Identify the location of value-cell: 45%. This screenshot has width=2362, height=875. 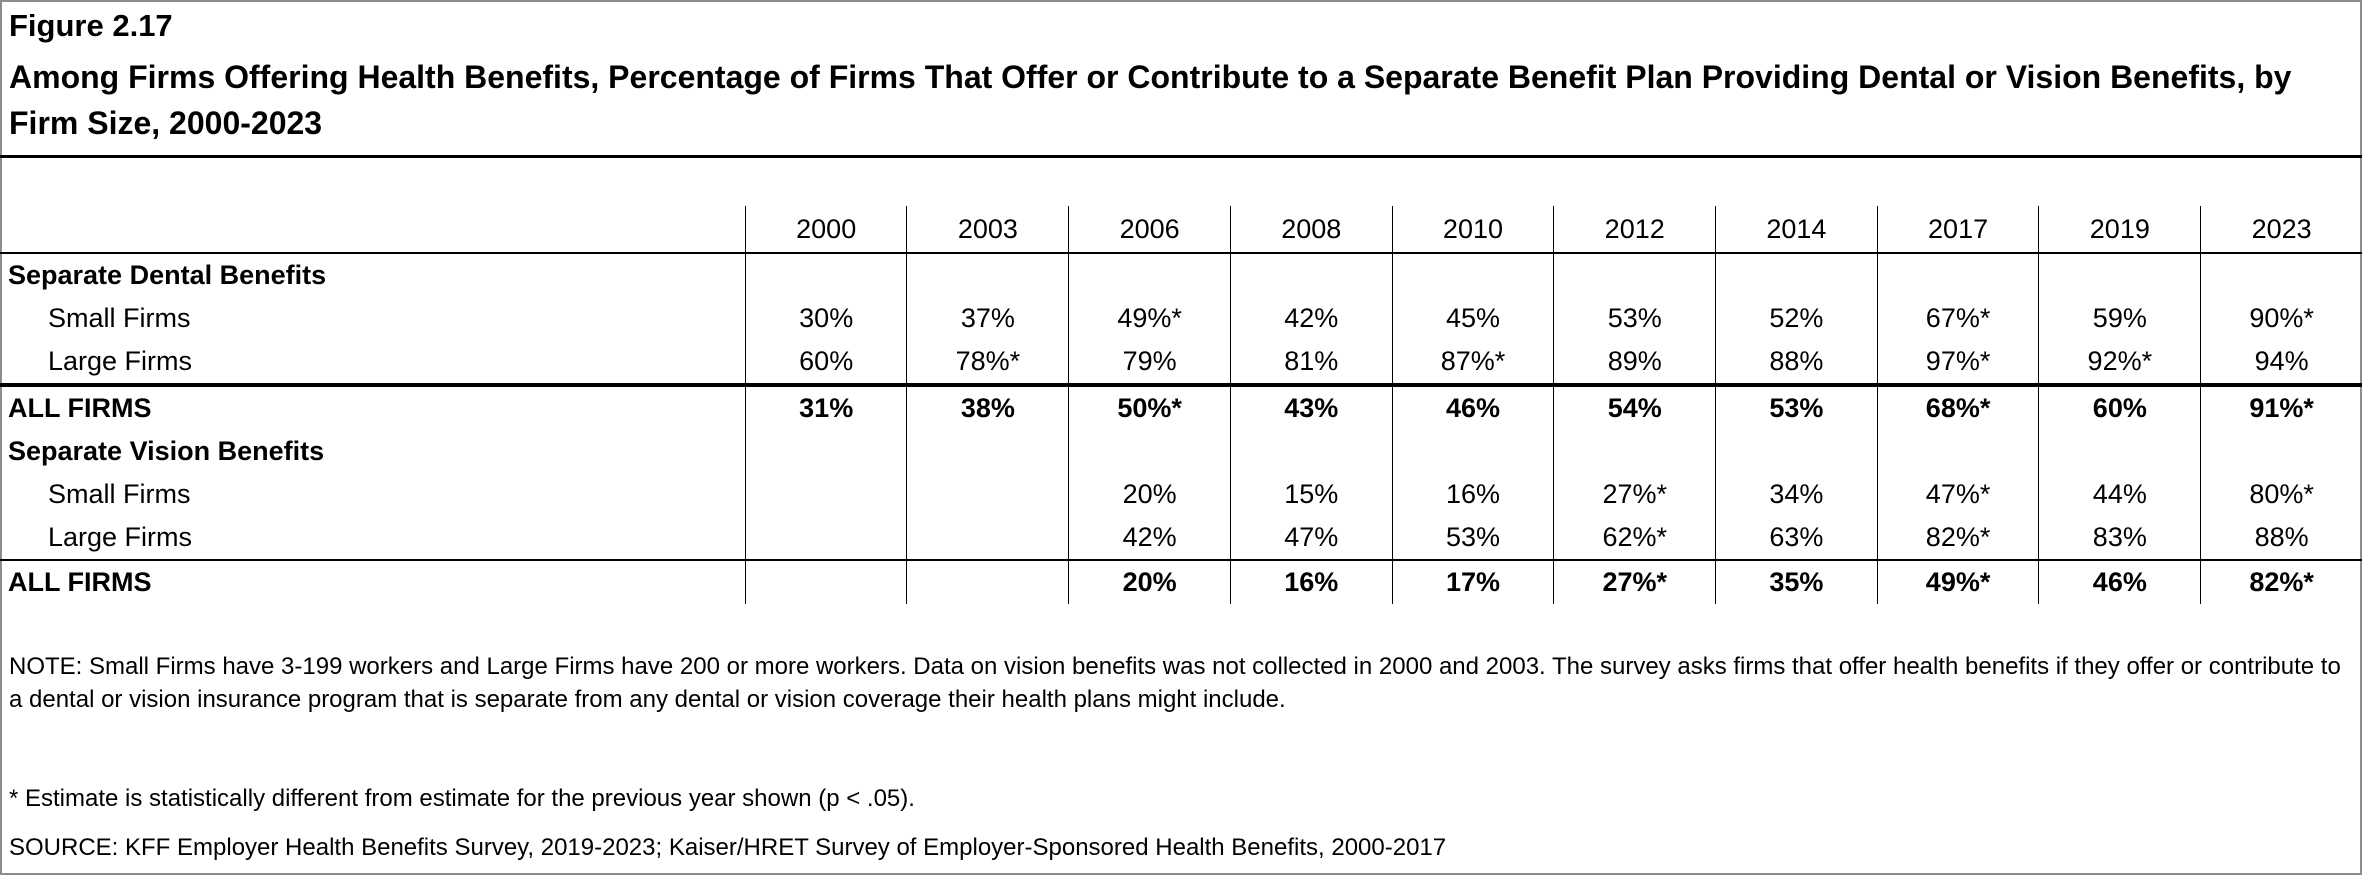
(1472, 318).